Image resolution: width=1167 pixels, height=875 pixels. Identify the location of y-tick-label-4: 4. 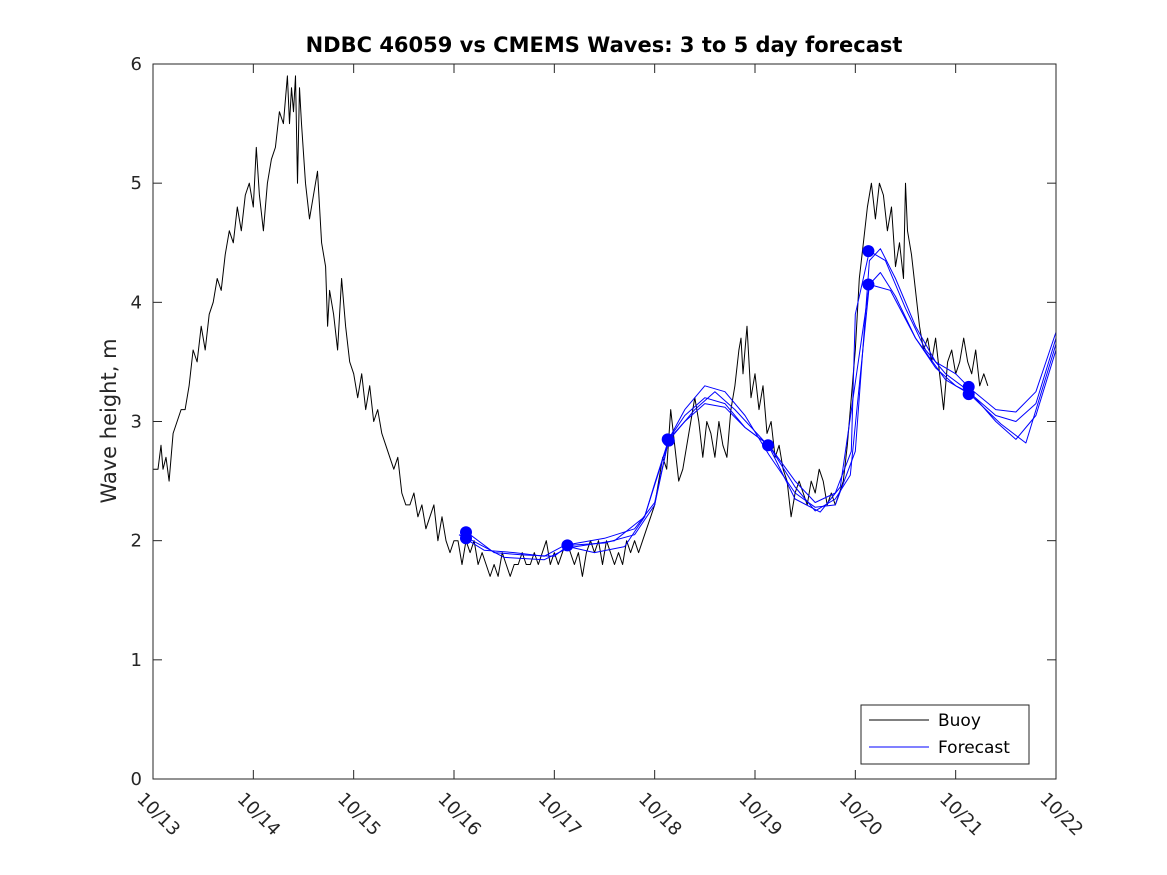
(136, 302).